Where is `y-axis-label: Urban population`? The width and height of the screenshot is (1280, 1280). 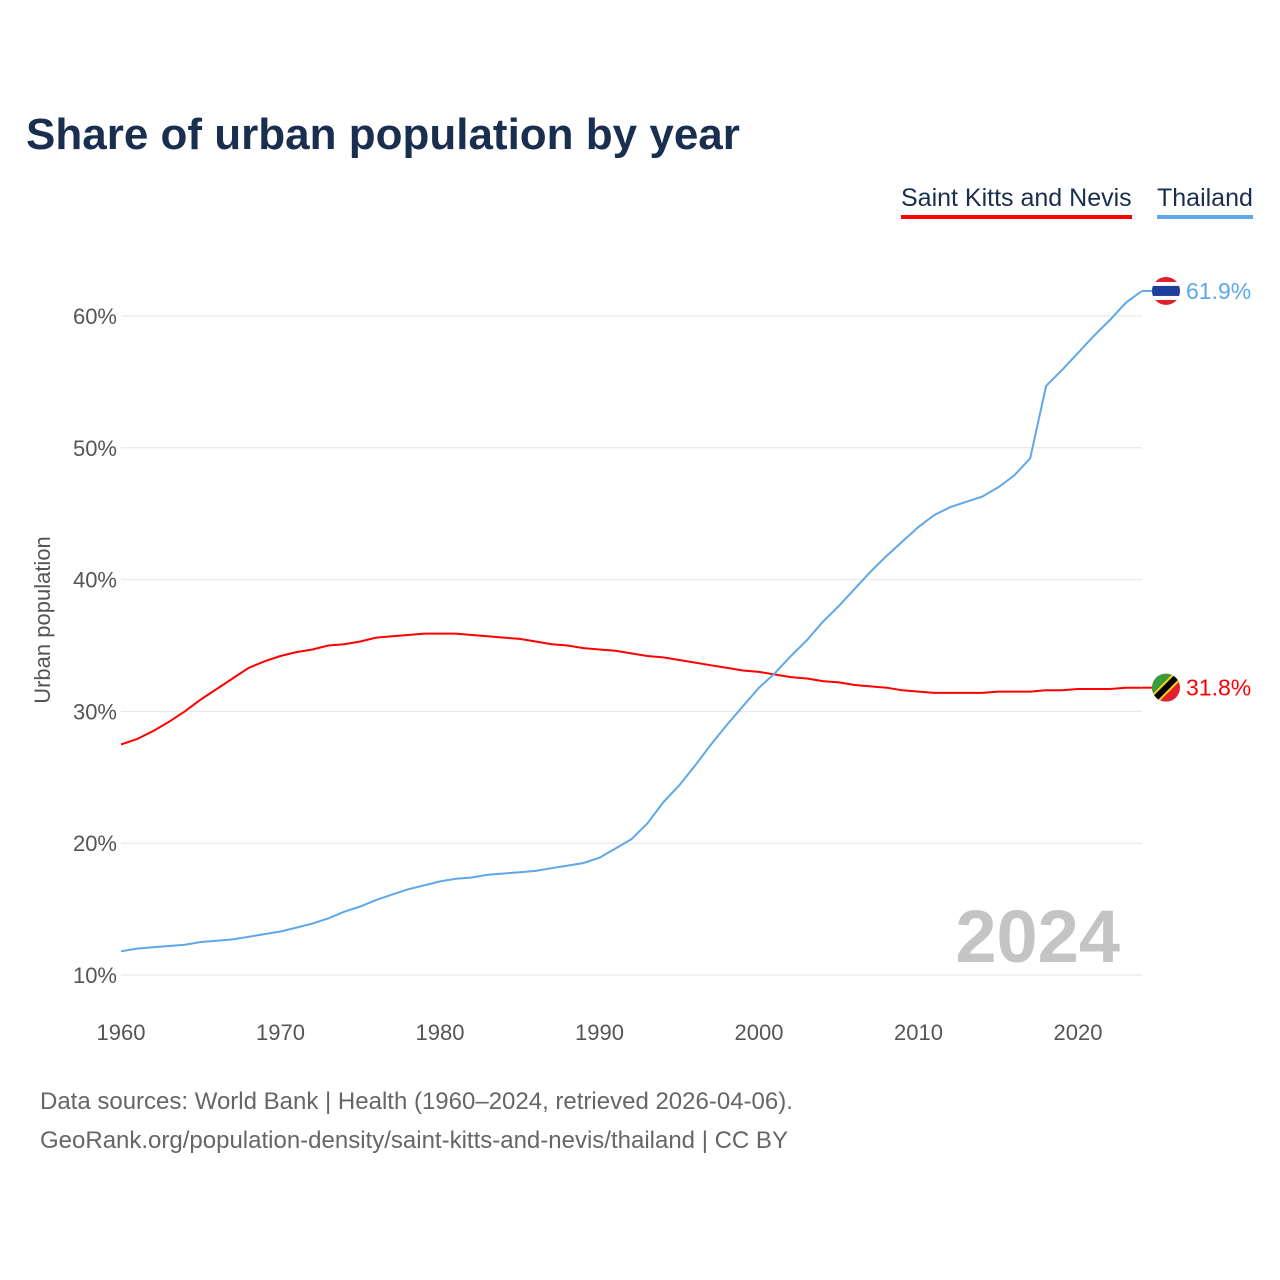
y-axis-label: Urban population is located at coordinates (42, 620).